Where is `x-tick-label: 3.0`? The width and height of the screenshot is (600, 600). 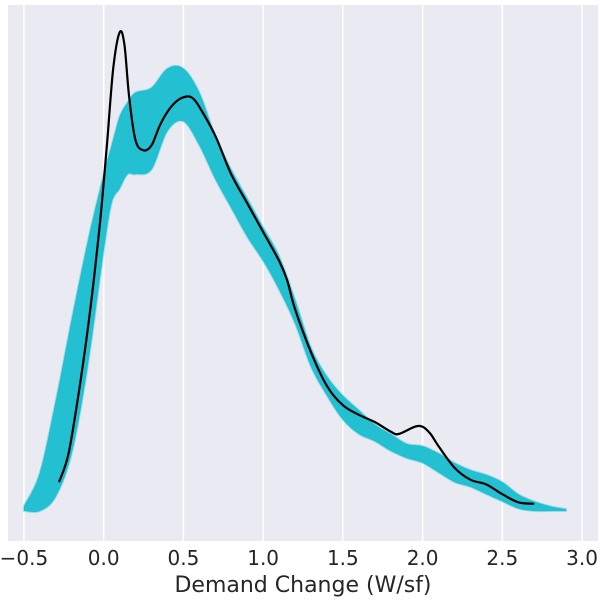 x-tick-label: 3.0 is located at coordinates (582, 558).